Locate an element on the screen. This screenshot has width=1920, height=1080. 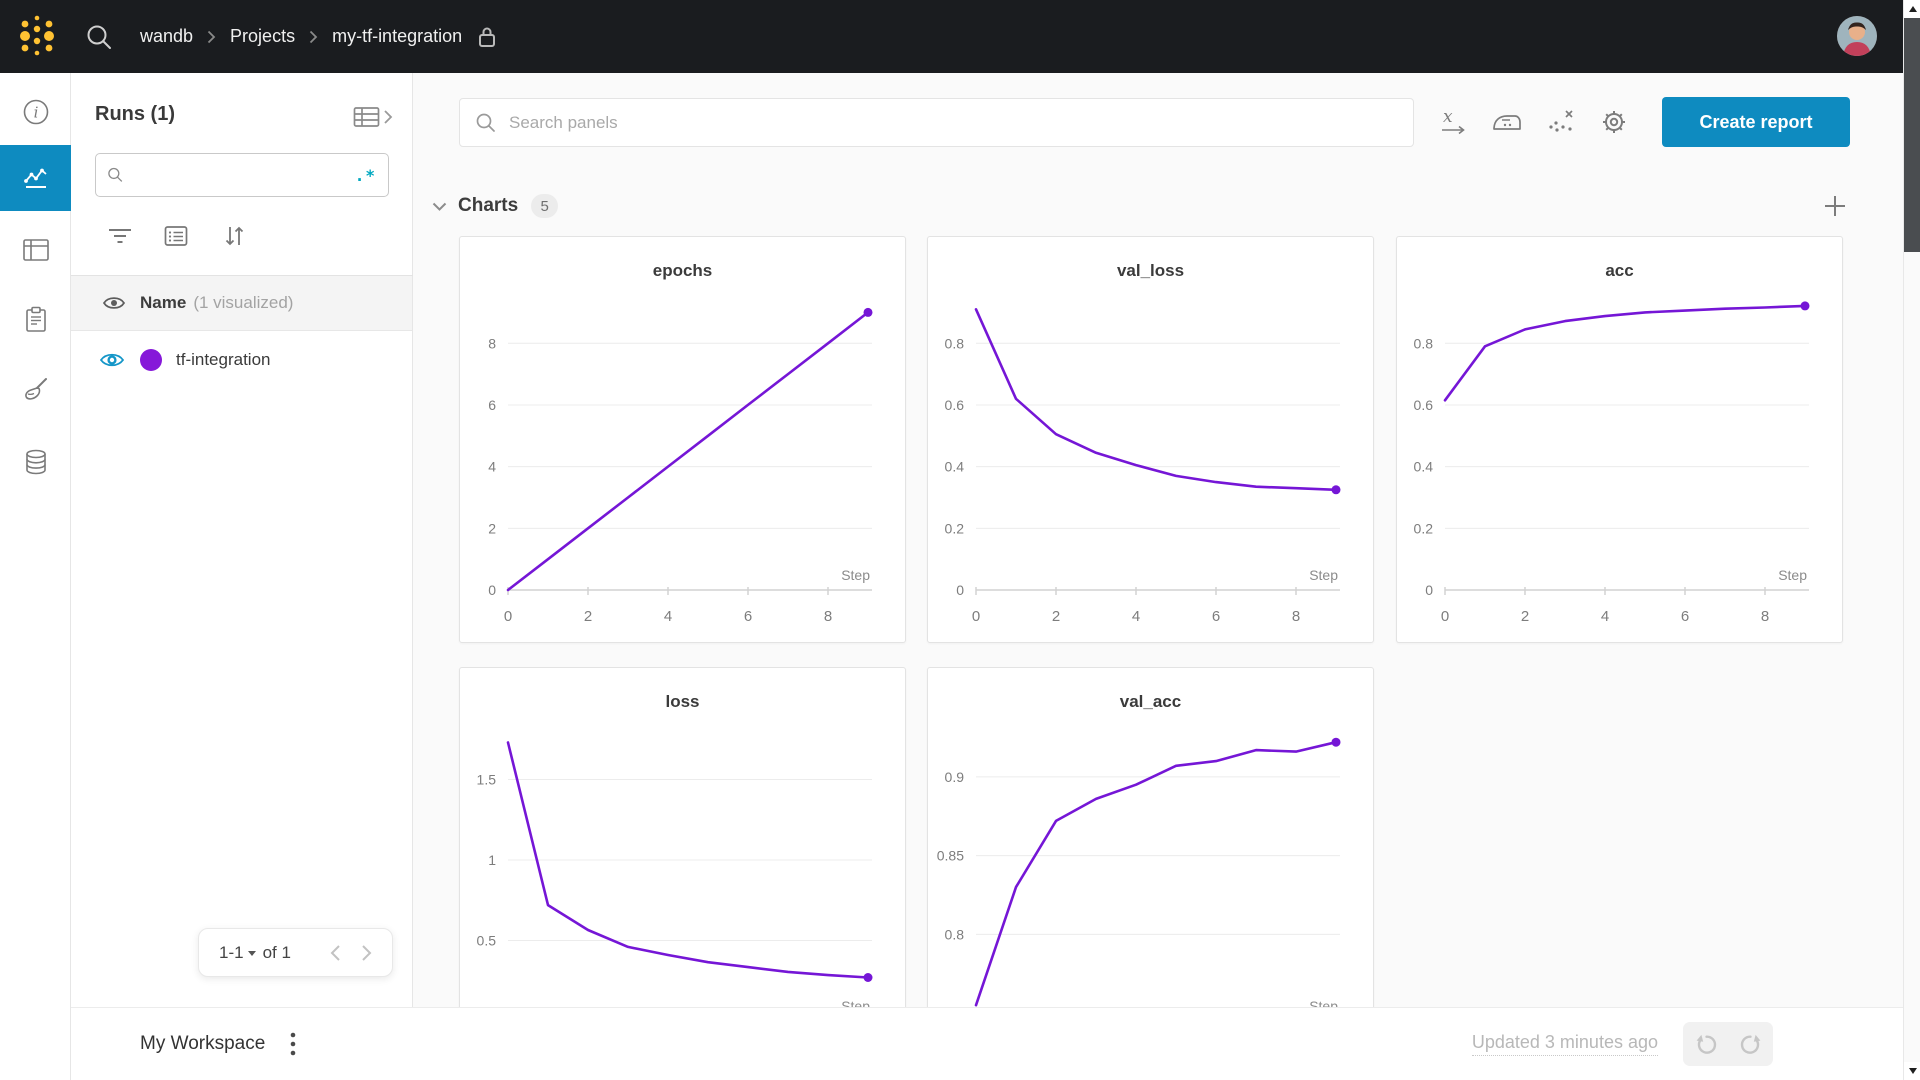
sidebar-item-reports is located at coordinates (35, 320).